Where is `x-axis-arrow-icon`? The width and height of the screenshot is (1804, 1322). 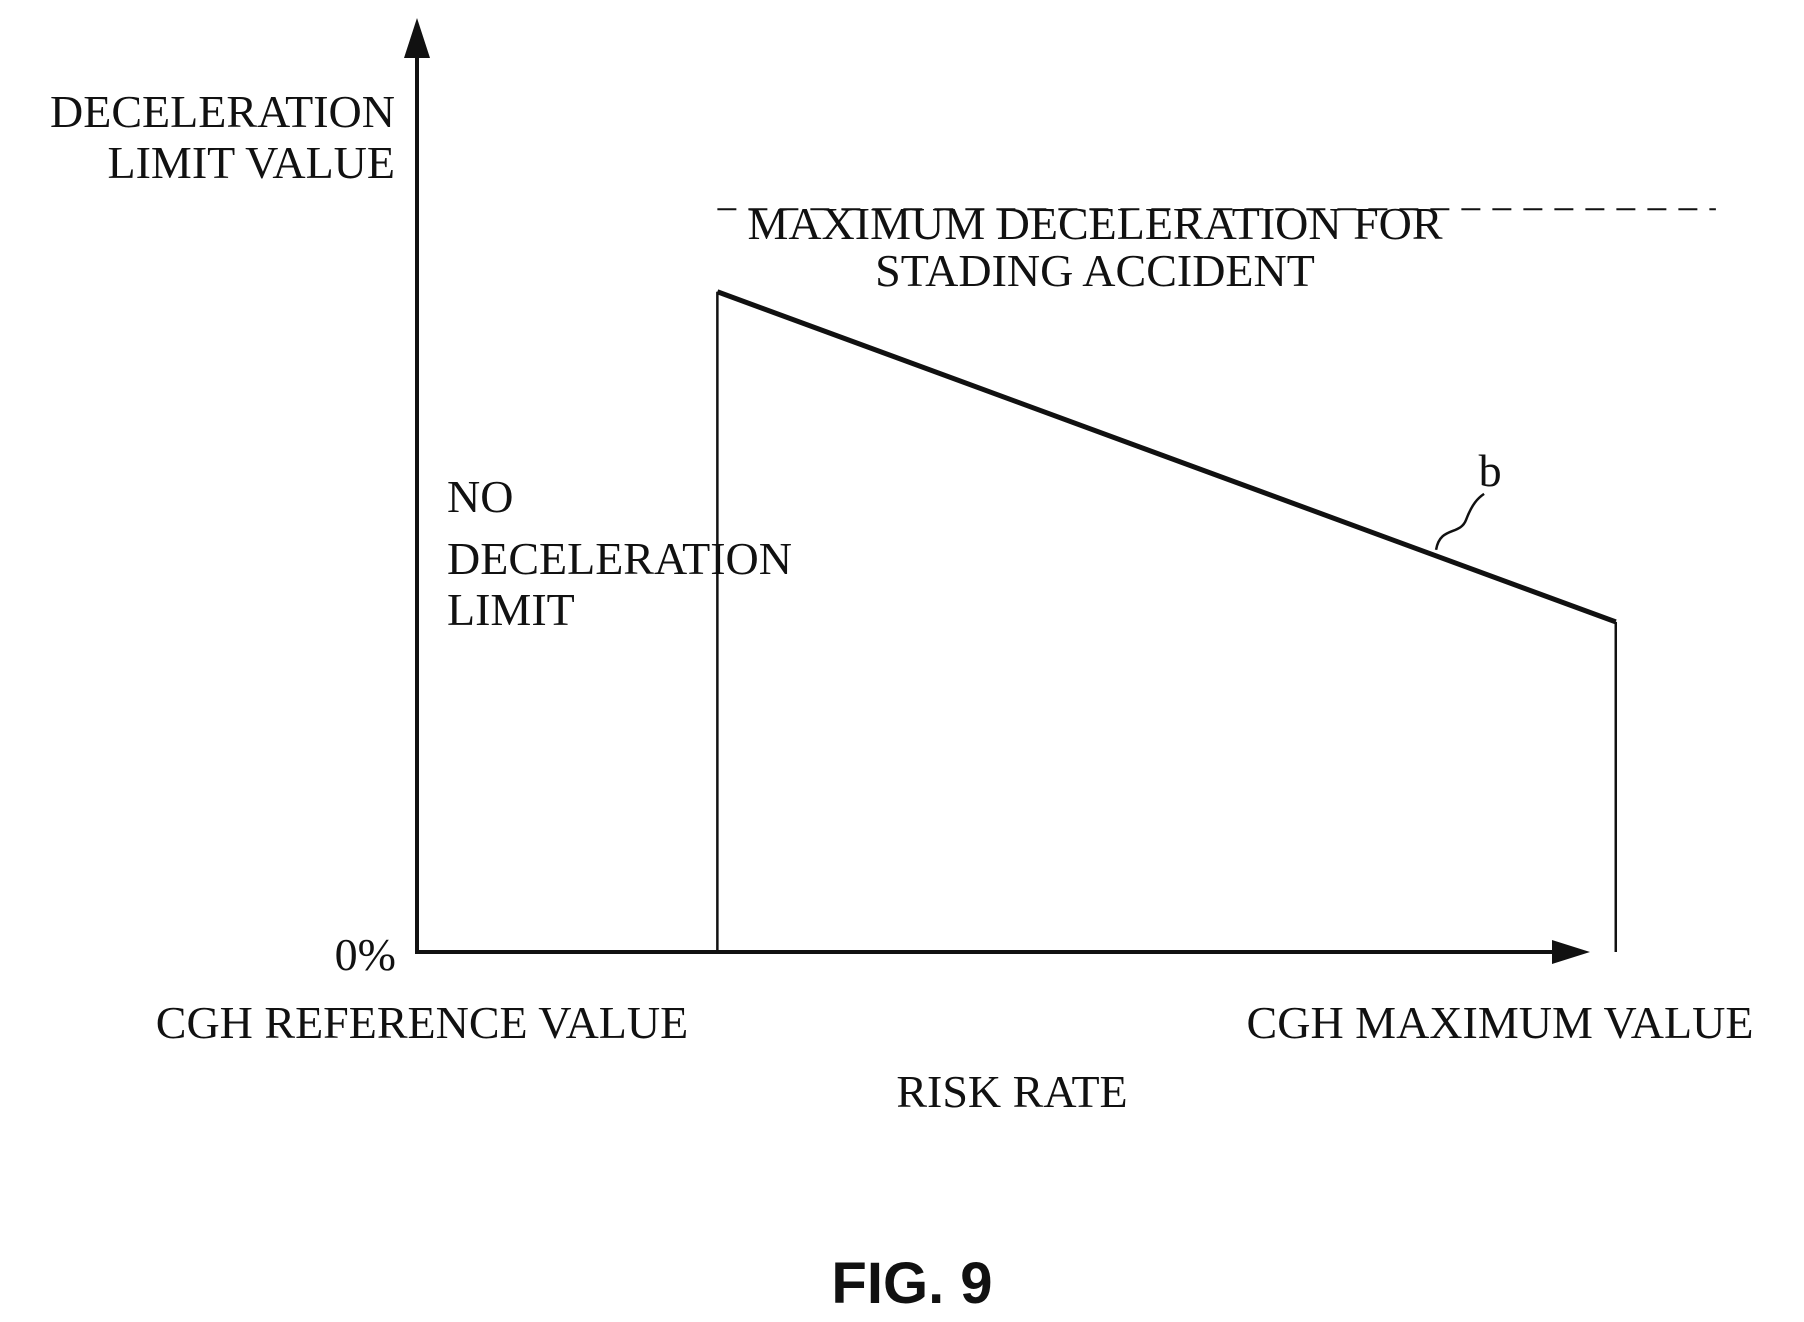 x-axis-arrow-icon is located at coordinates (1571, 952).